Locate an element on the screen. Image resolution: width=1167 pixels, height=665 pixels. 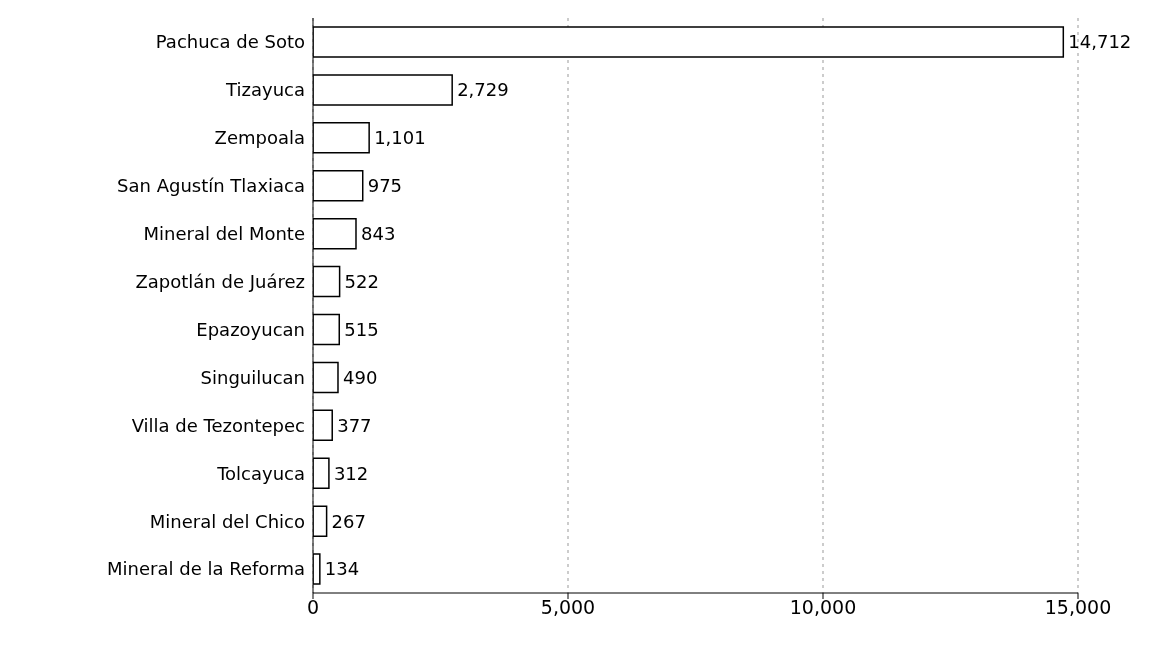
y-tick-label: Villa de Tezontepec is located at coordinates (218, 425).